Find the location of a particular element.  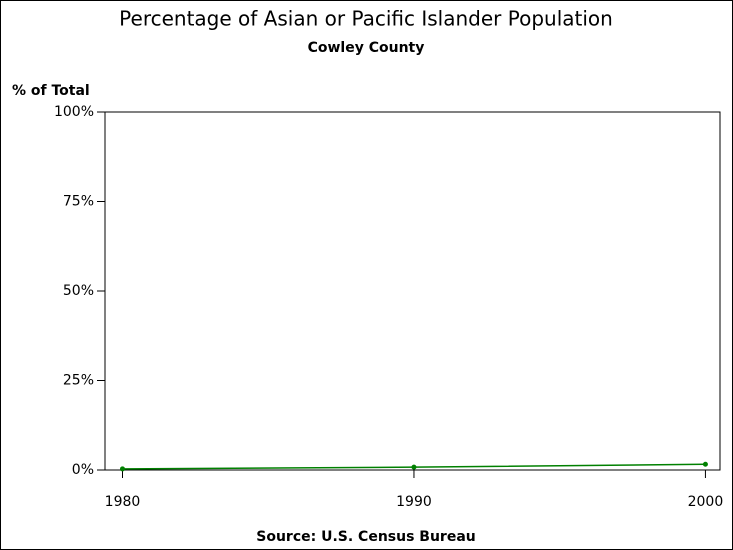

y-tick-label: 75% is located at coordinates (78, 202).